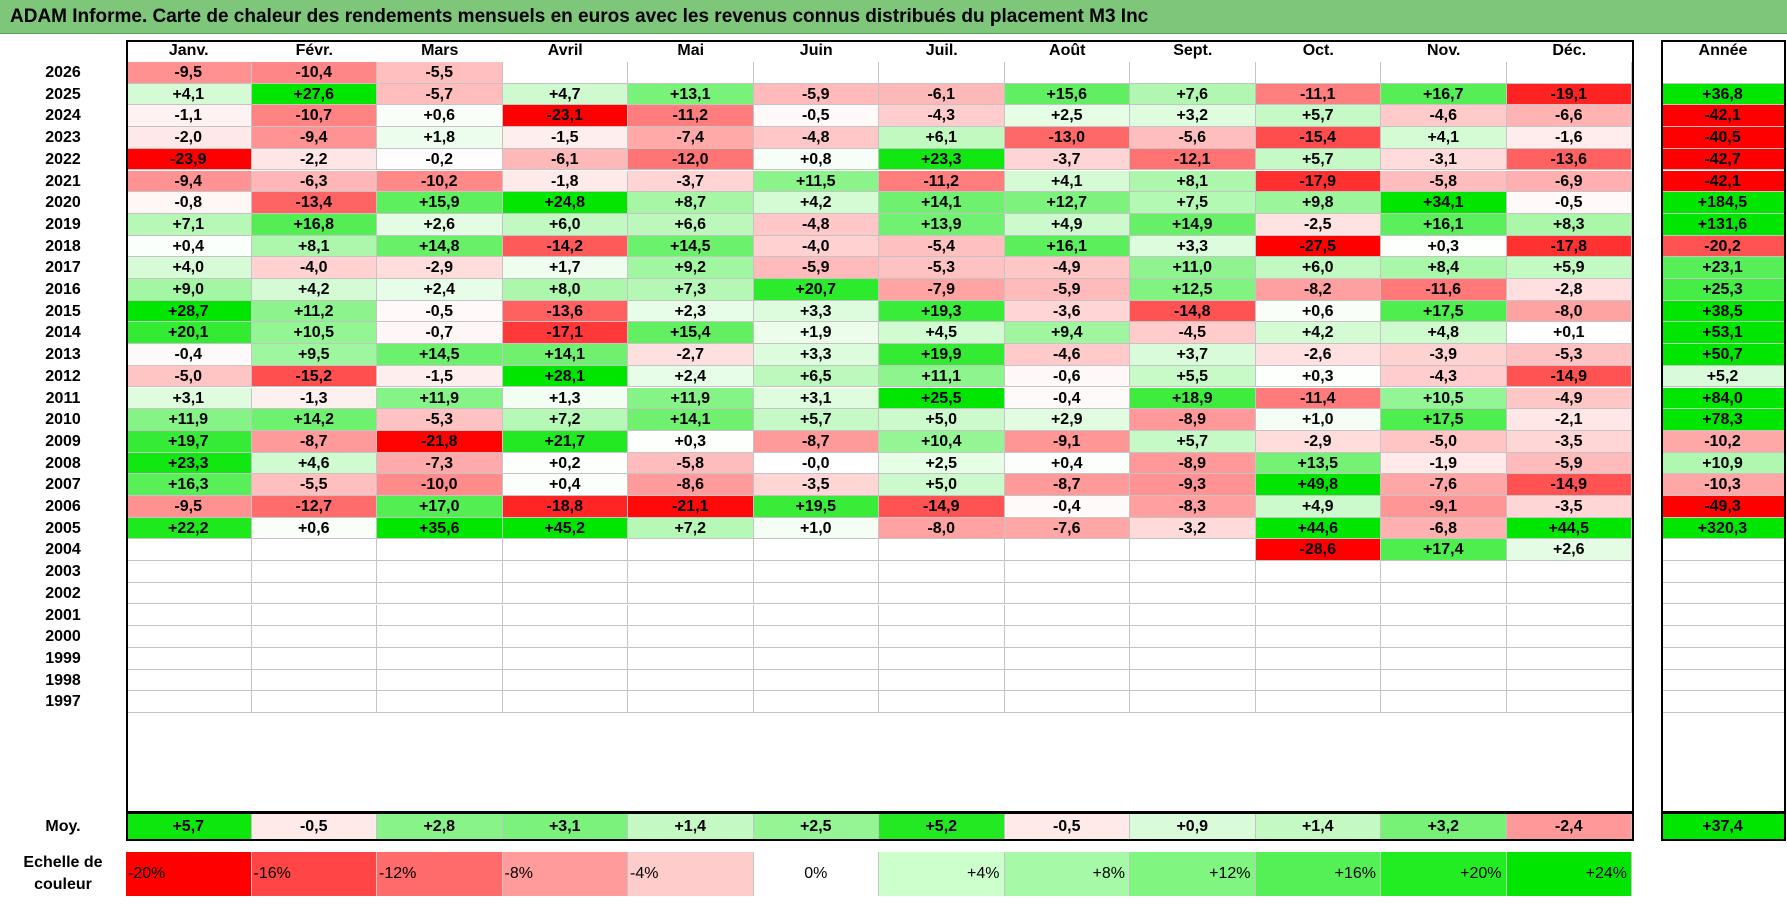  Describe the element at coordinates (1723, 528) in the screenshot. I see `annual-cell: +320,3` at that location.